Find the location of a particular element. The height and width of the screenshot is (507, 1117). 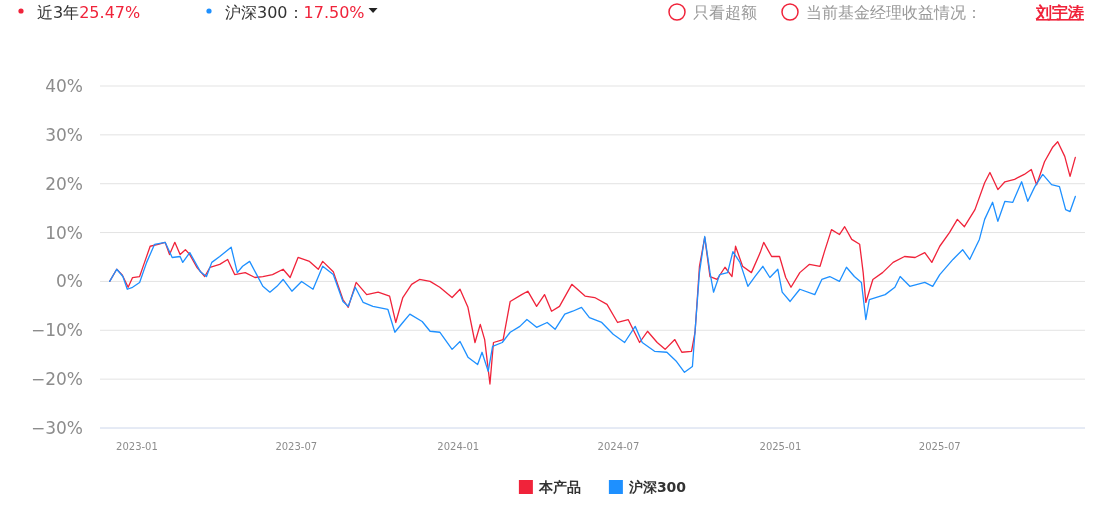

y-tick-label: 0% is located at coordinates (69, 281).